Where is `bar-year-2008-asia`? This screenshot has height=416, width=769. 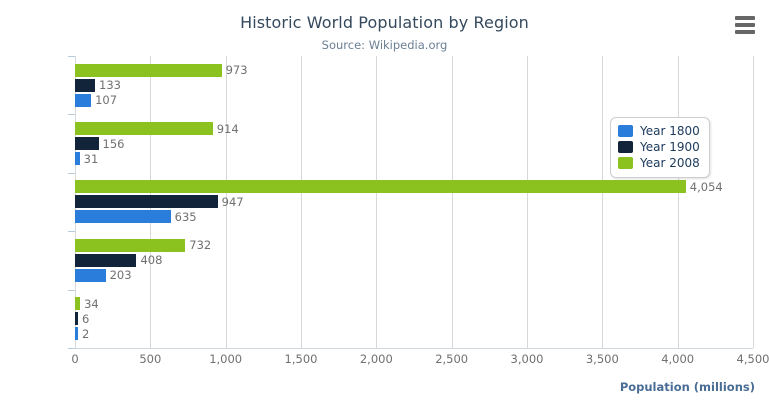
bar-year-2008-asia is located at coordinates (380, 187).